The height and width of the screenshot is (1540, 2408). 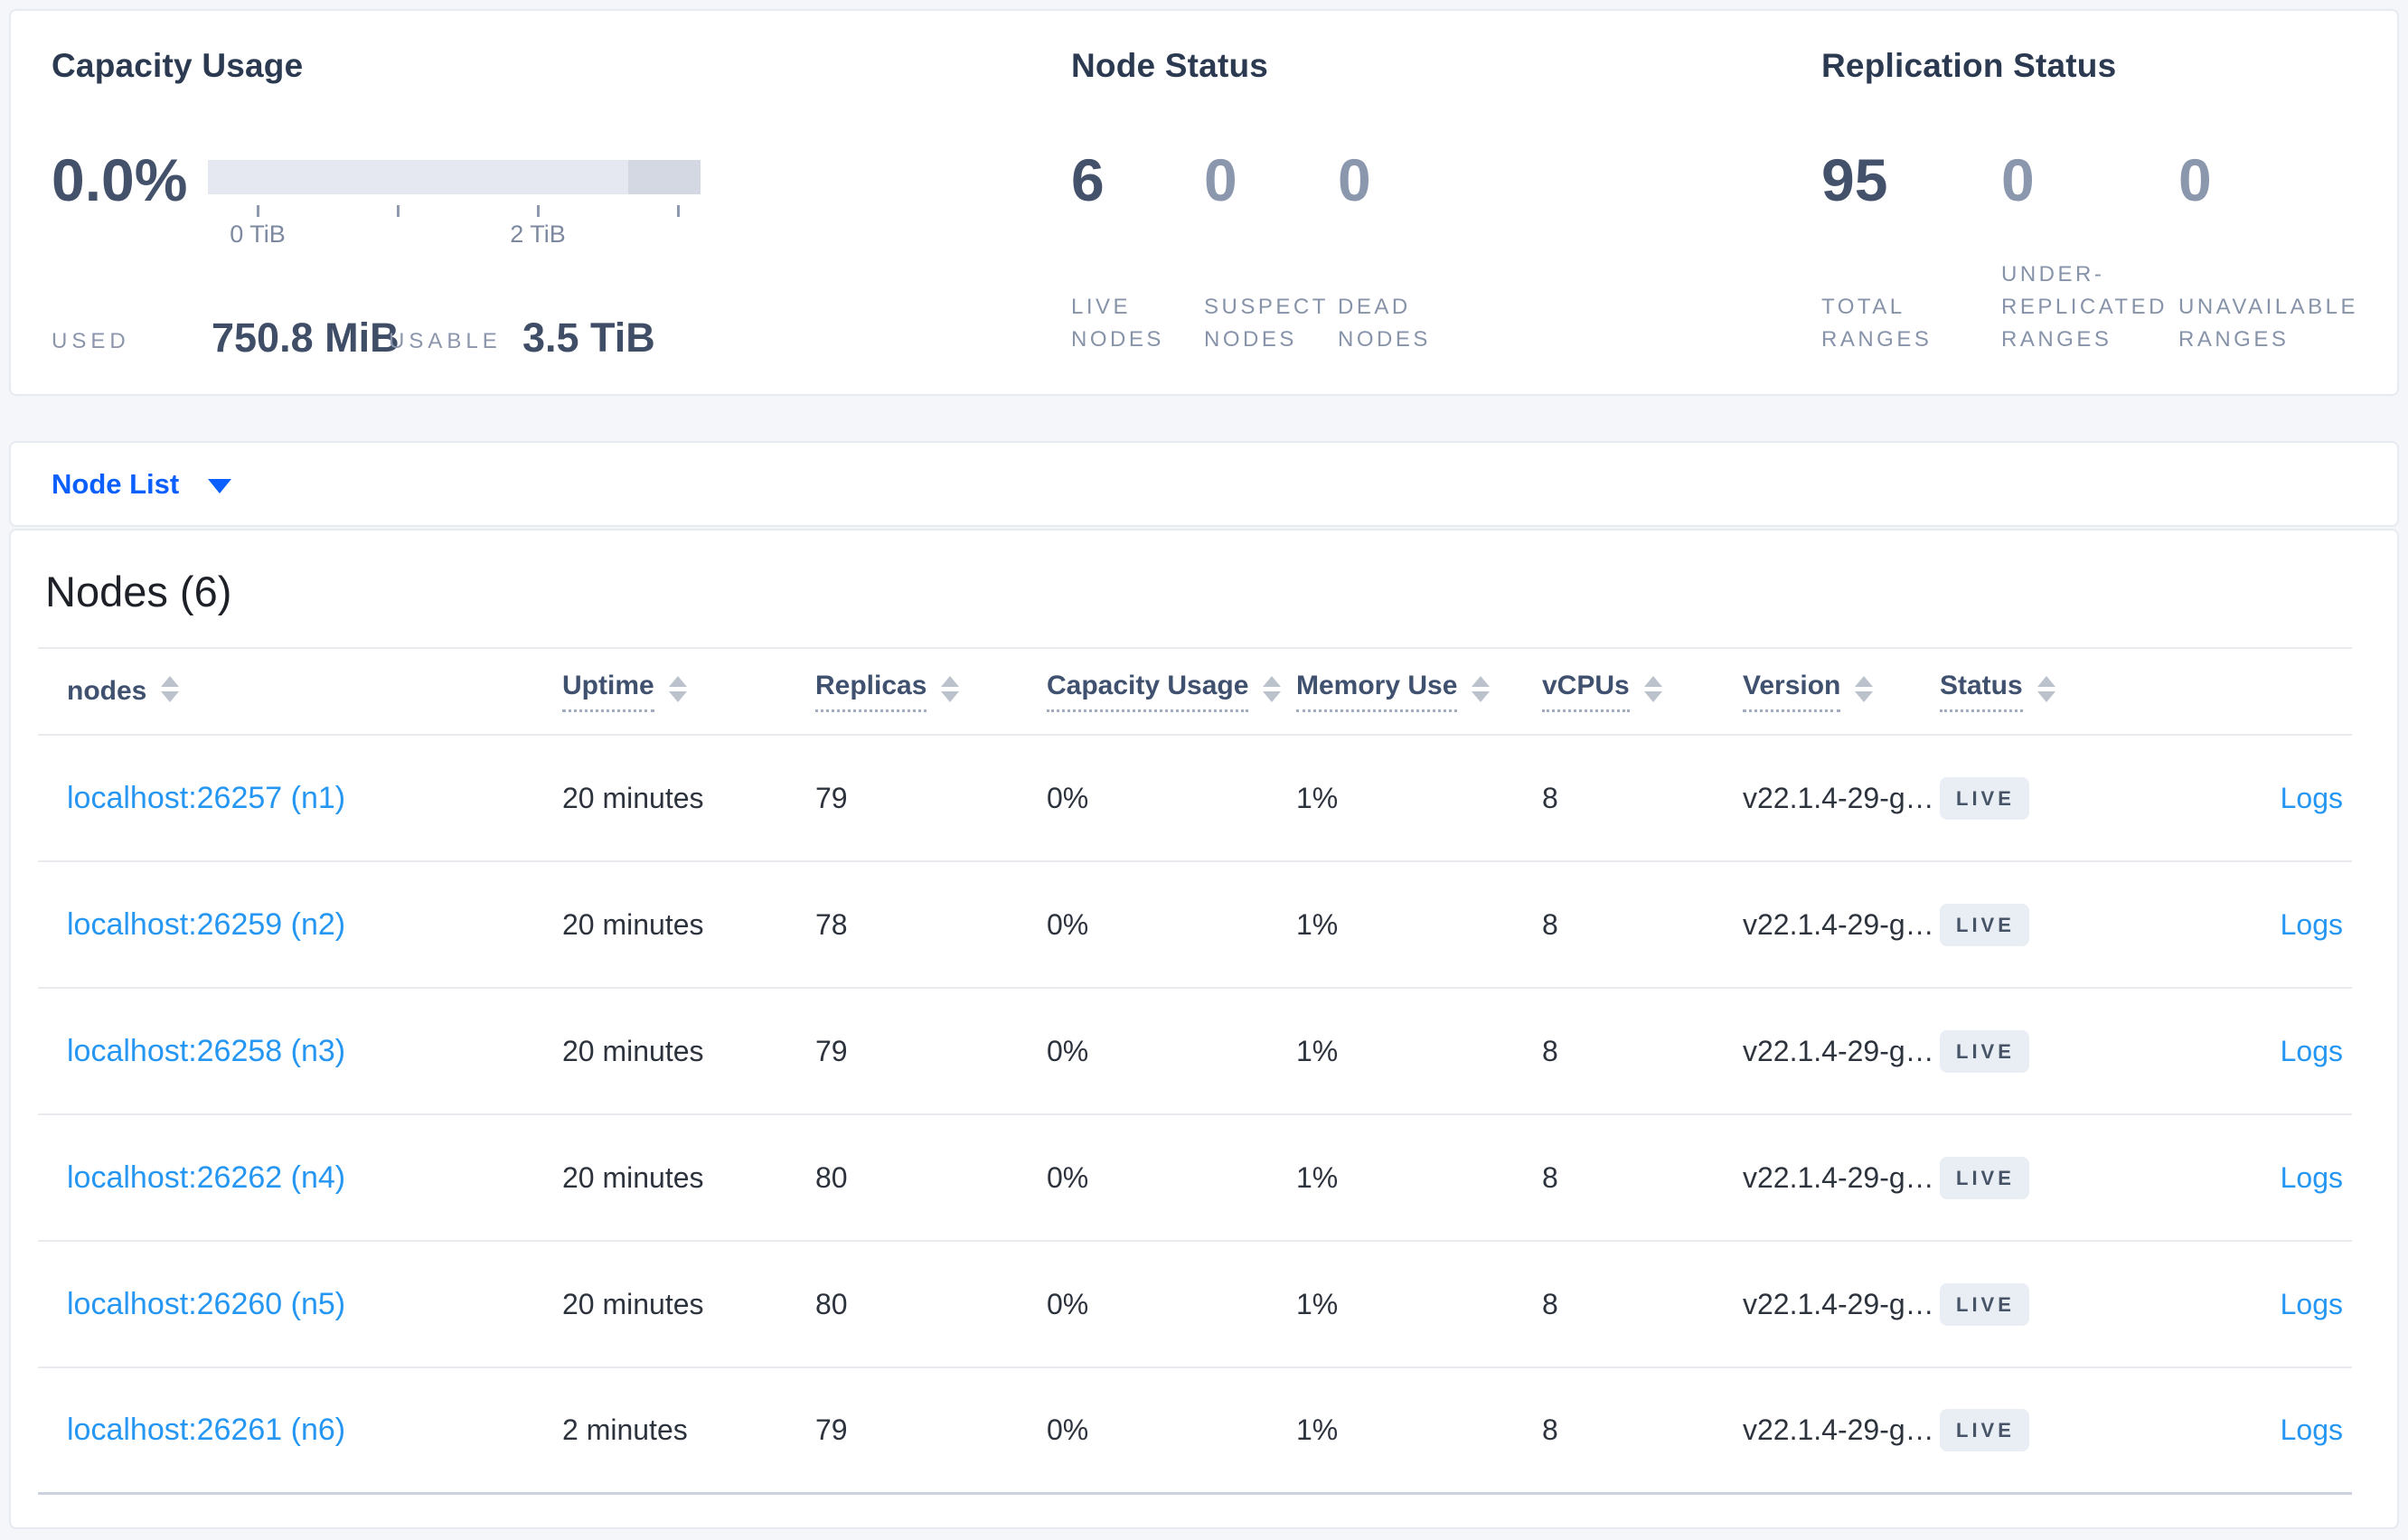 I want to click on suspect-nodes-stat: 0 SUSPECT NODES, so click(x=1271, y=202).